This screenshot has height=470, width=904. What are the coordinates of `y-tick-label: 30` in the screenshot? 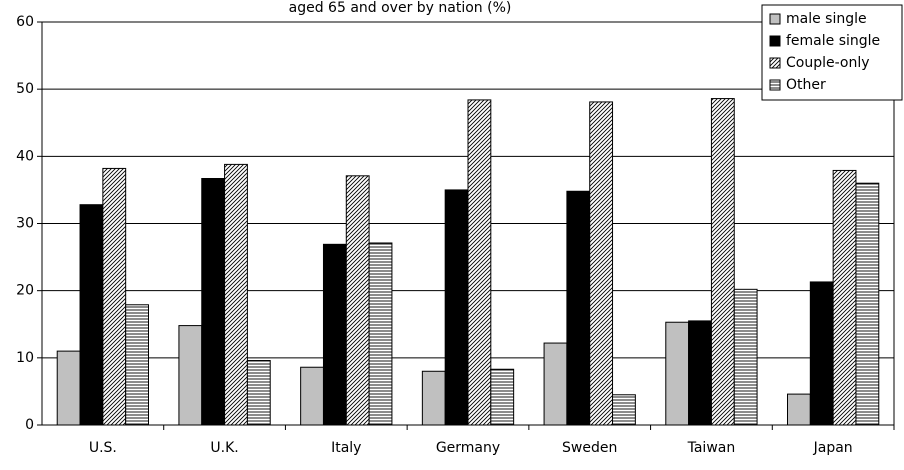 It's located at (25, 224).